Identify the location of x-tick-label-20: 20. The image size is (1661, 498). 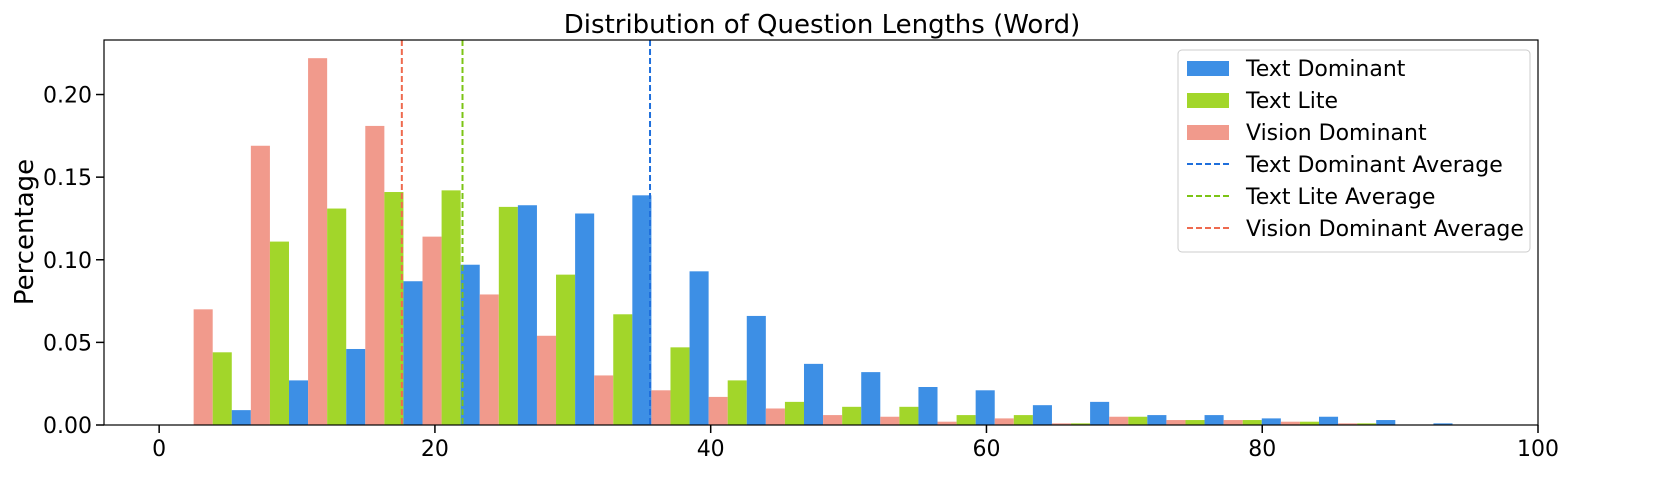
(435, 449).